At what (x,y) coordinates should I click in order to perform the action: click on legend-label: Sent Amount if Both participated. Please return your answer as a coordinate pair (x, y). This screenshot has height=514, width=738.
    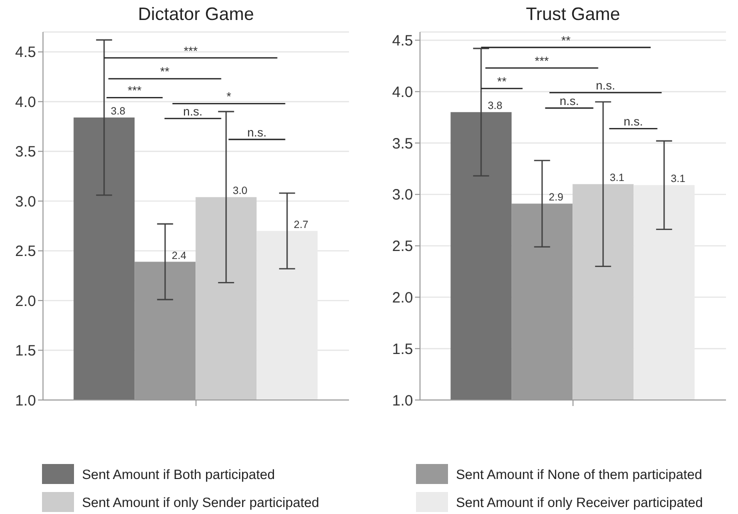
    Looking at the image, I should click on (178, 474).